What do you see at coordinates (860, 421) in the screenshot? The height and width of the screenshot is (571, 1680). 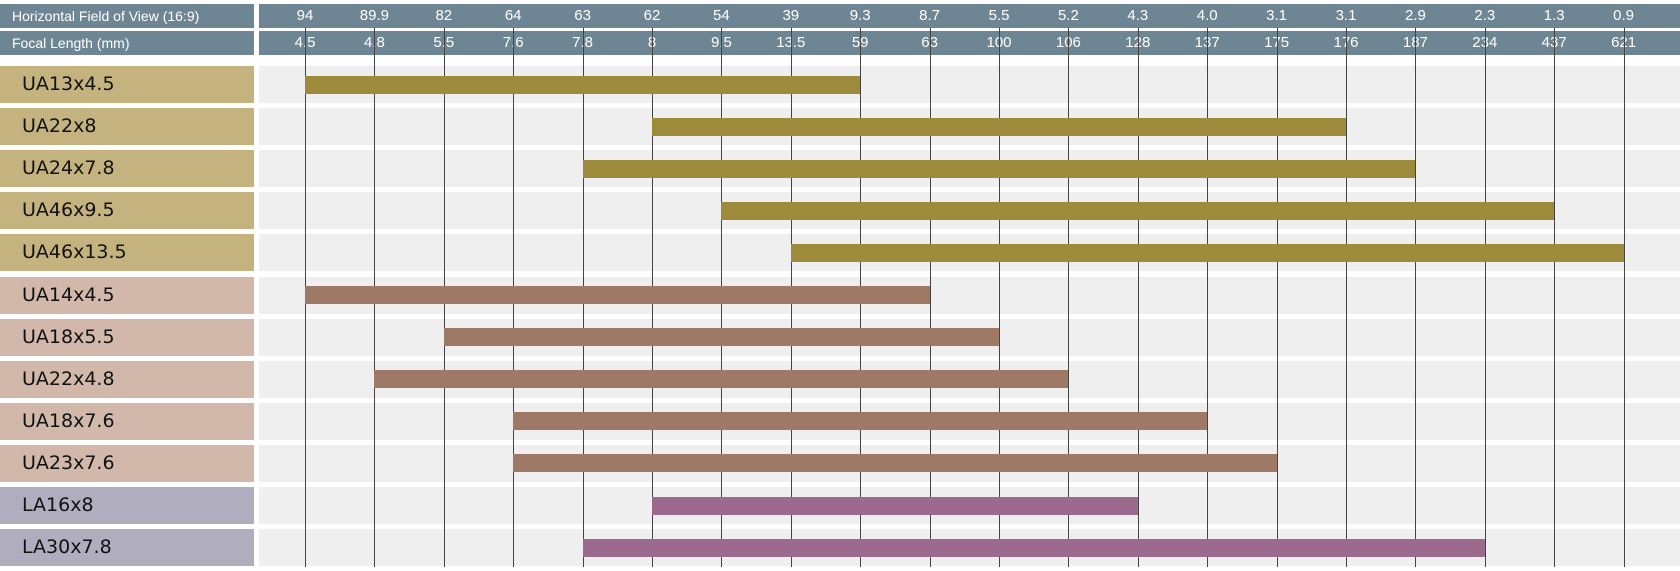 I see `range-bar-ua18x7.6` at bounding box center [860, 421].